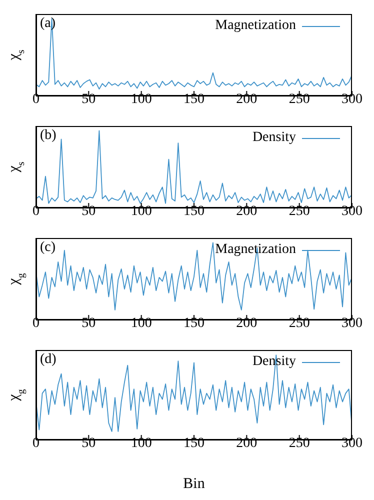  I want to click on x-axis-title: Bin, so click(194, 484).